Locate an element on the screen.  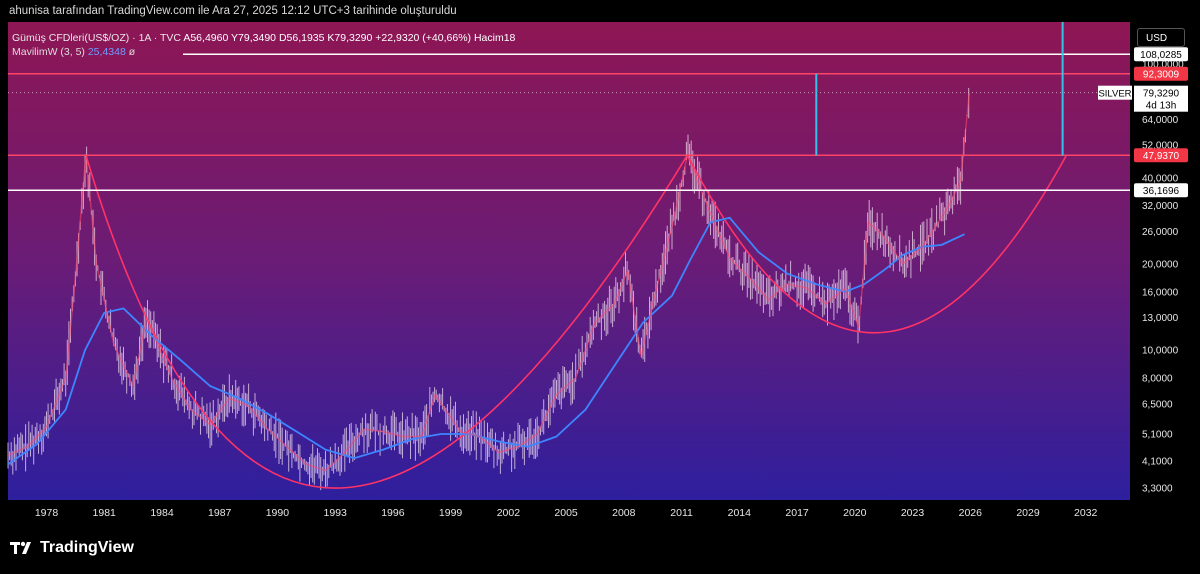
time-axis-background is located at coordinates (569, 511).